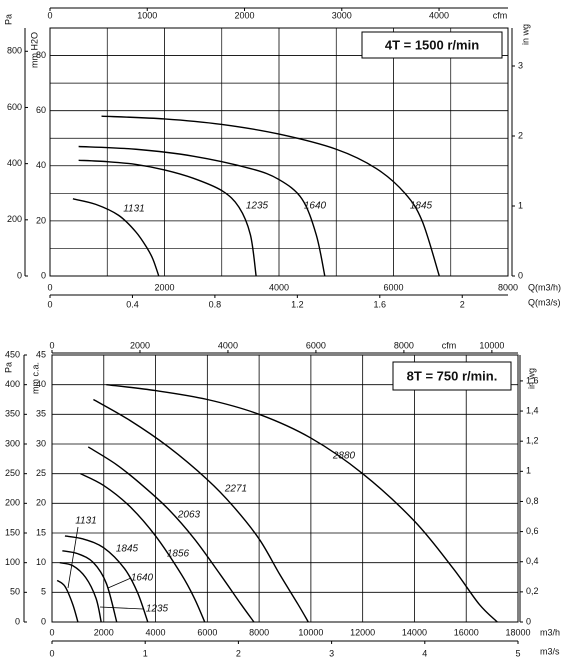 Image resolution: width=566 pixels, height=660 pixels. Describe the element at coordinates (520, 65) in the screenshot. I see `y2-tick-label: 3` at that location.